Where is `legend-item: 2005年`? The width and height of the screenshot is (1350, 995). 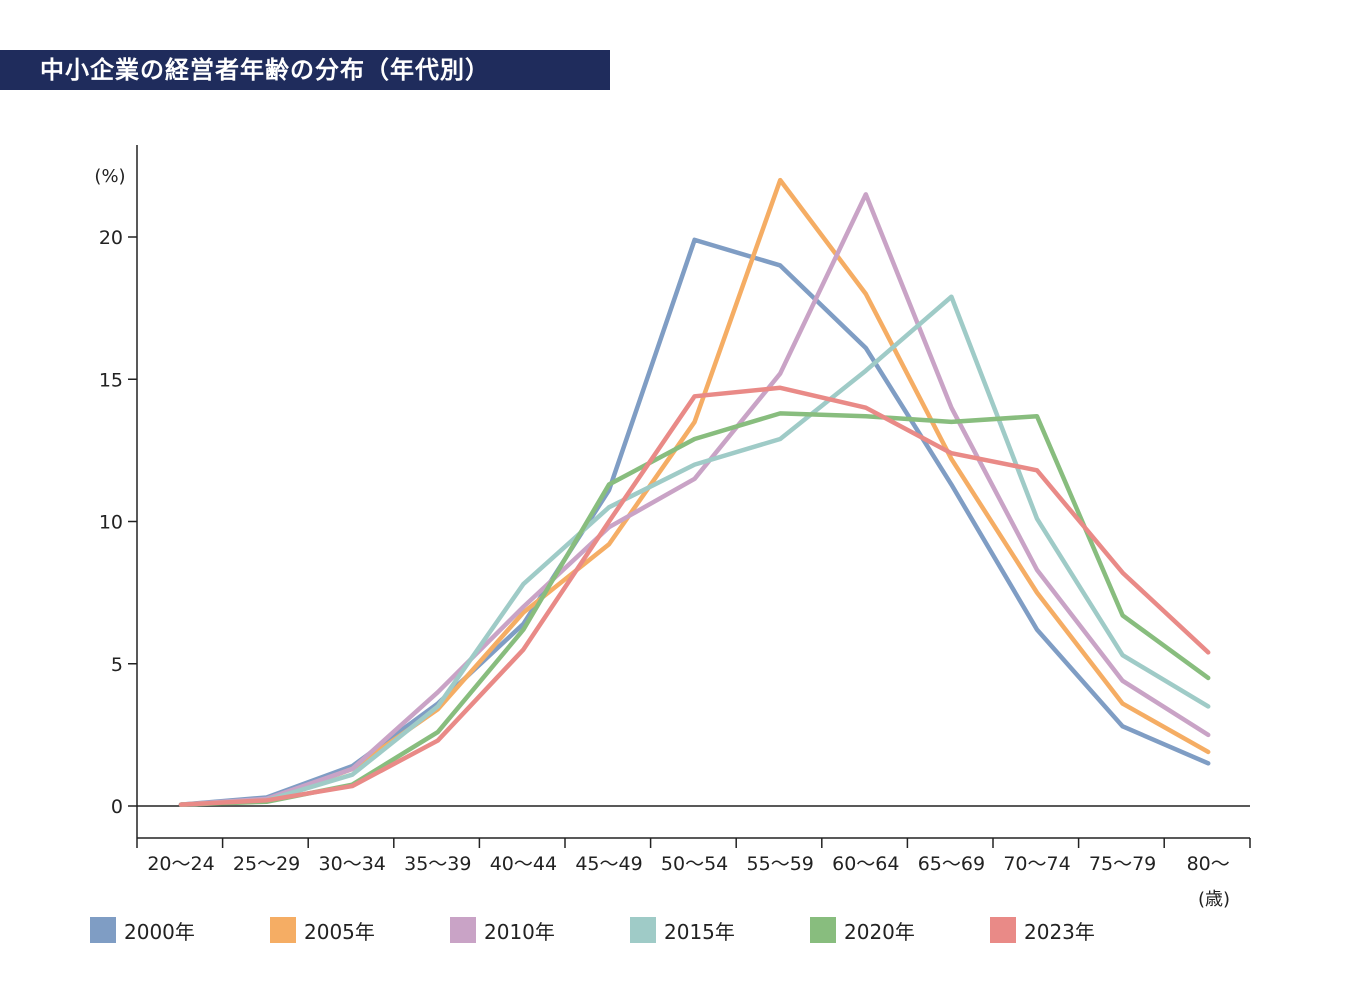
legend-item: 2005年 is located at coordinates (322, 930).